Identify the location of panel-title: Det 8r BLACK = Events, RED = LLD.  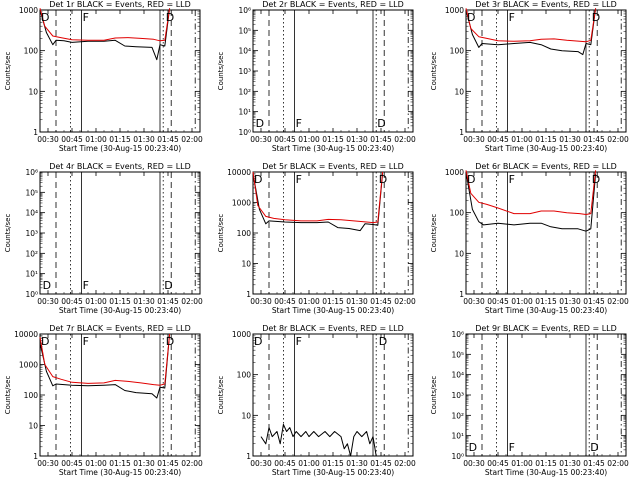
(333, 328).